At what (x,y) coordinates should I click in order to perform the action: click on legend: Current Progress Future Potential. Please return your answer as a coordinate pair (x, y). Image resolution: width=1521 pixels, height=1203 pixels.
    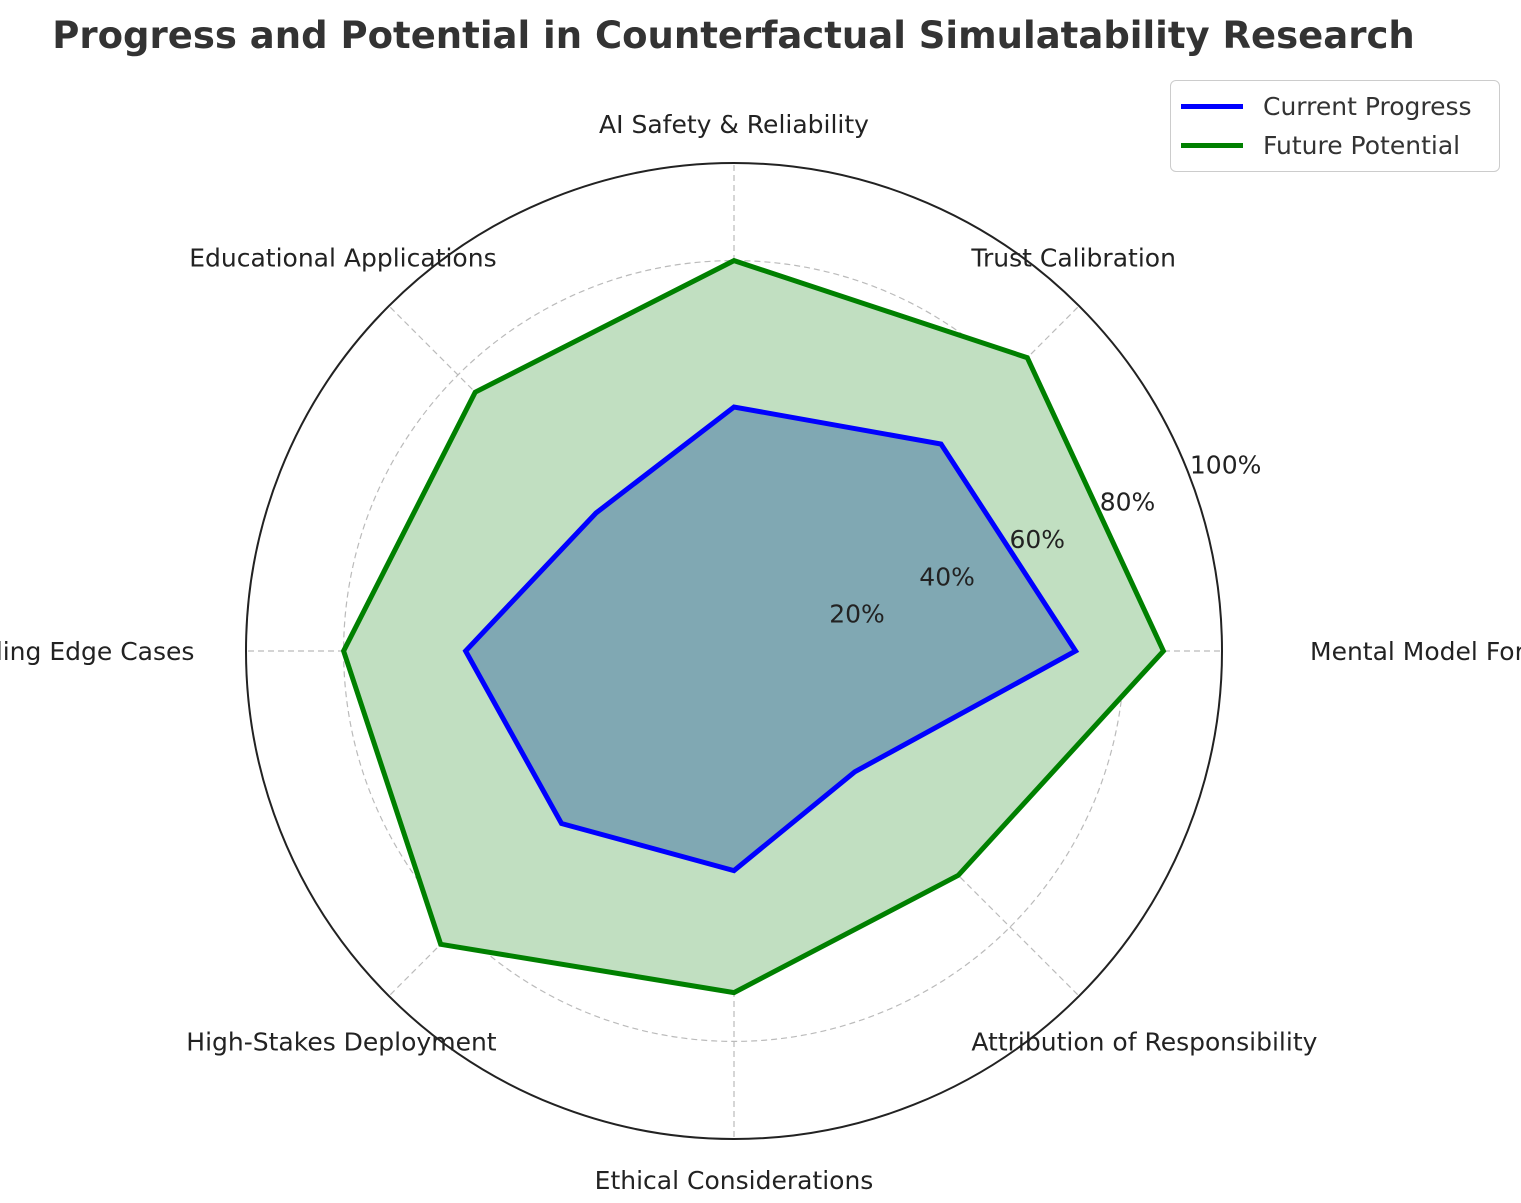
    Looking at the image, I should click on (1335, 126).